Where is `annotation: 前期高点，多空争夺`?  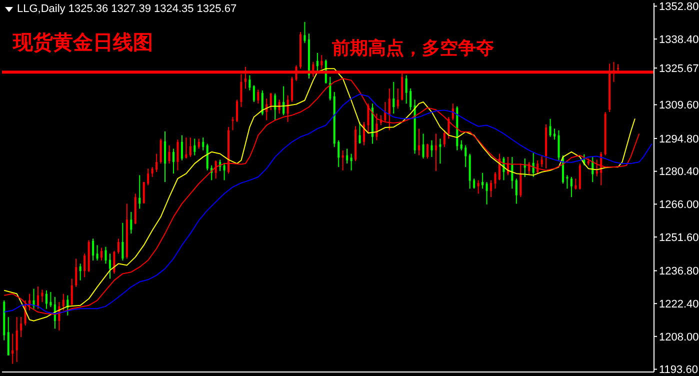 annotation: 前期高点，多空争夺 is located at coordinates (413, 48).